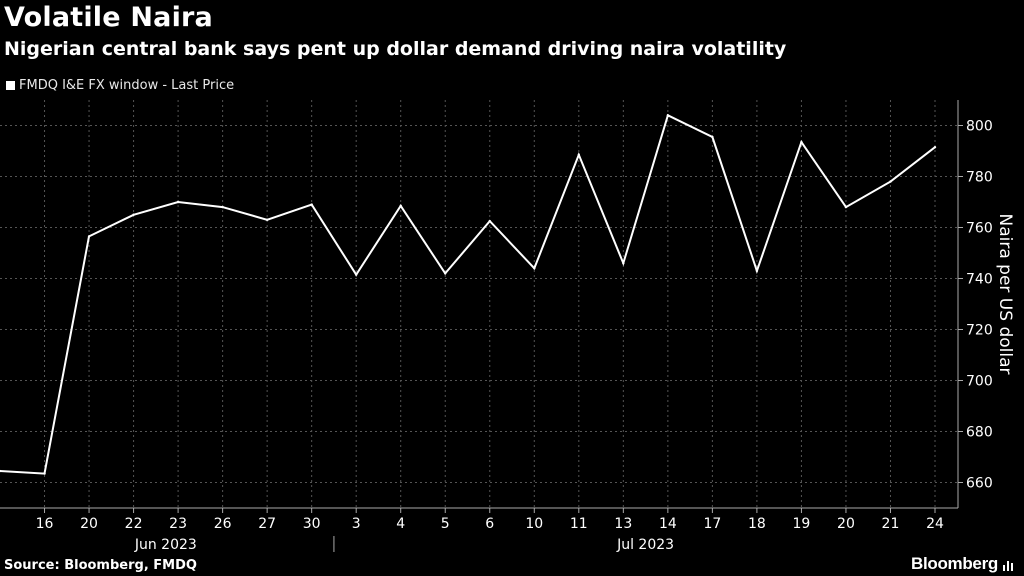 Image resolution: width=1024 pixels, height=576 pixels. What do you see at coordinates (954, 563) in the screenshot?
I see `bloomberg-logo: Bloomberg` at bounding box center [954, 563].